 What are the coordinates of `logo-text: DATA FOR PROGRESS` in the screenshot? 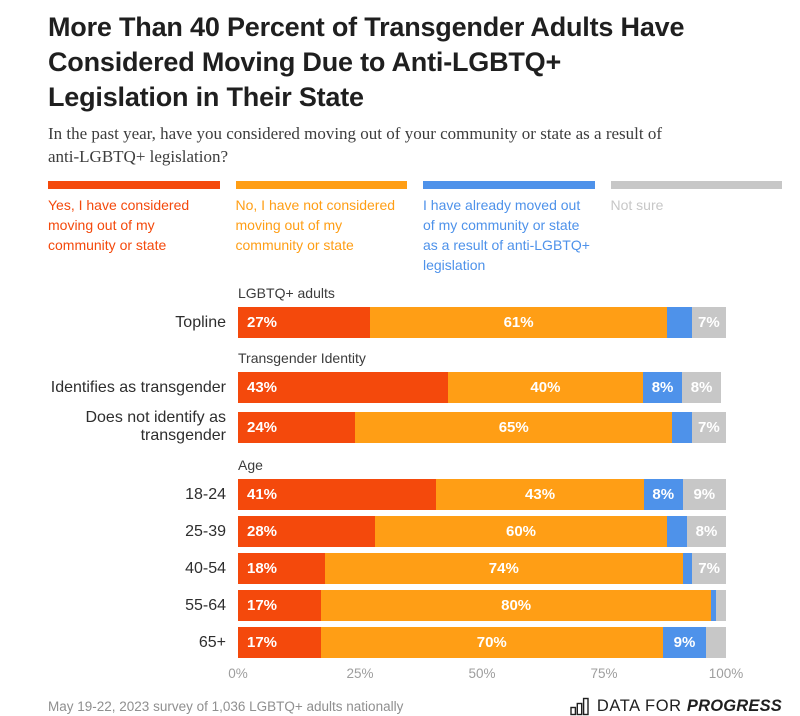 It's located at (689, 706).